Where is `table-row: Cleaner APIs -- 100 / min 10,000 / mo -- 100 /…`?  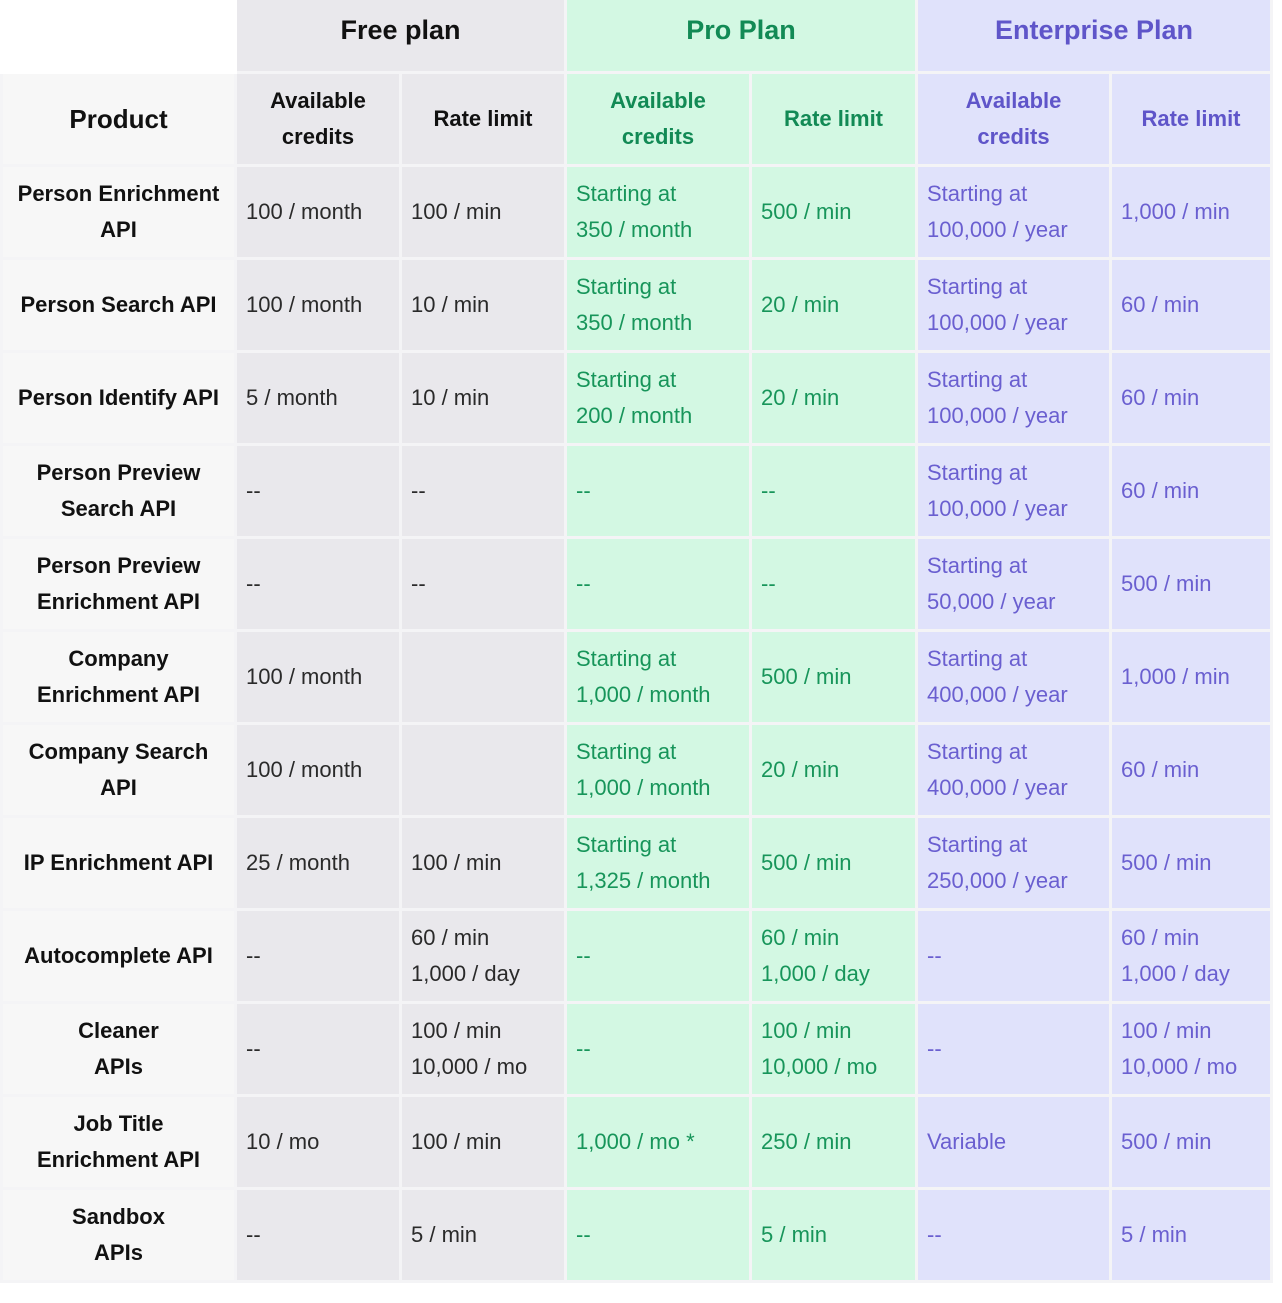
table-row: Cleaner APIs -- 100 / min 10,000 / mo -- 100 /… is located at coordinates (636, 1049).